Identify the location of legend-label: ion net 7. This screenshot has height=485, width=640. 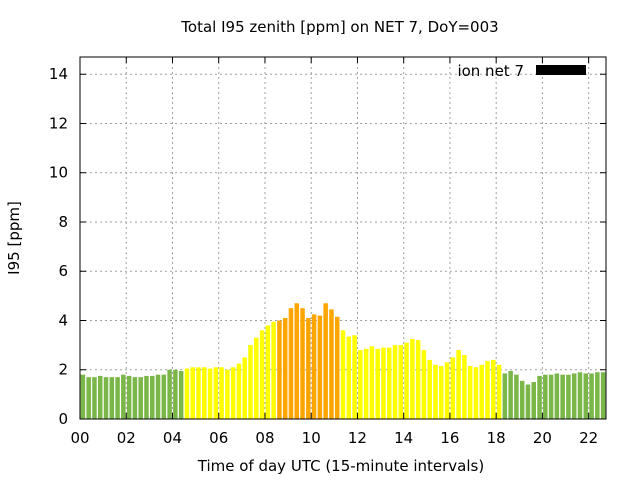
(490, 71).